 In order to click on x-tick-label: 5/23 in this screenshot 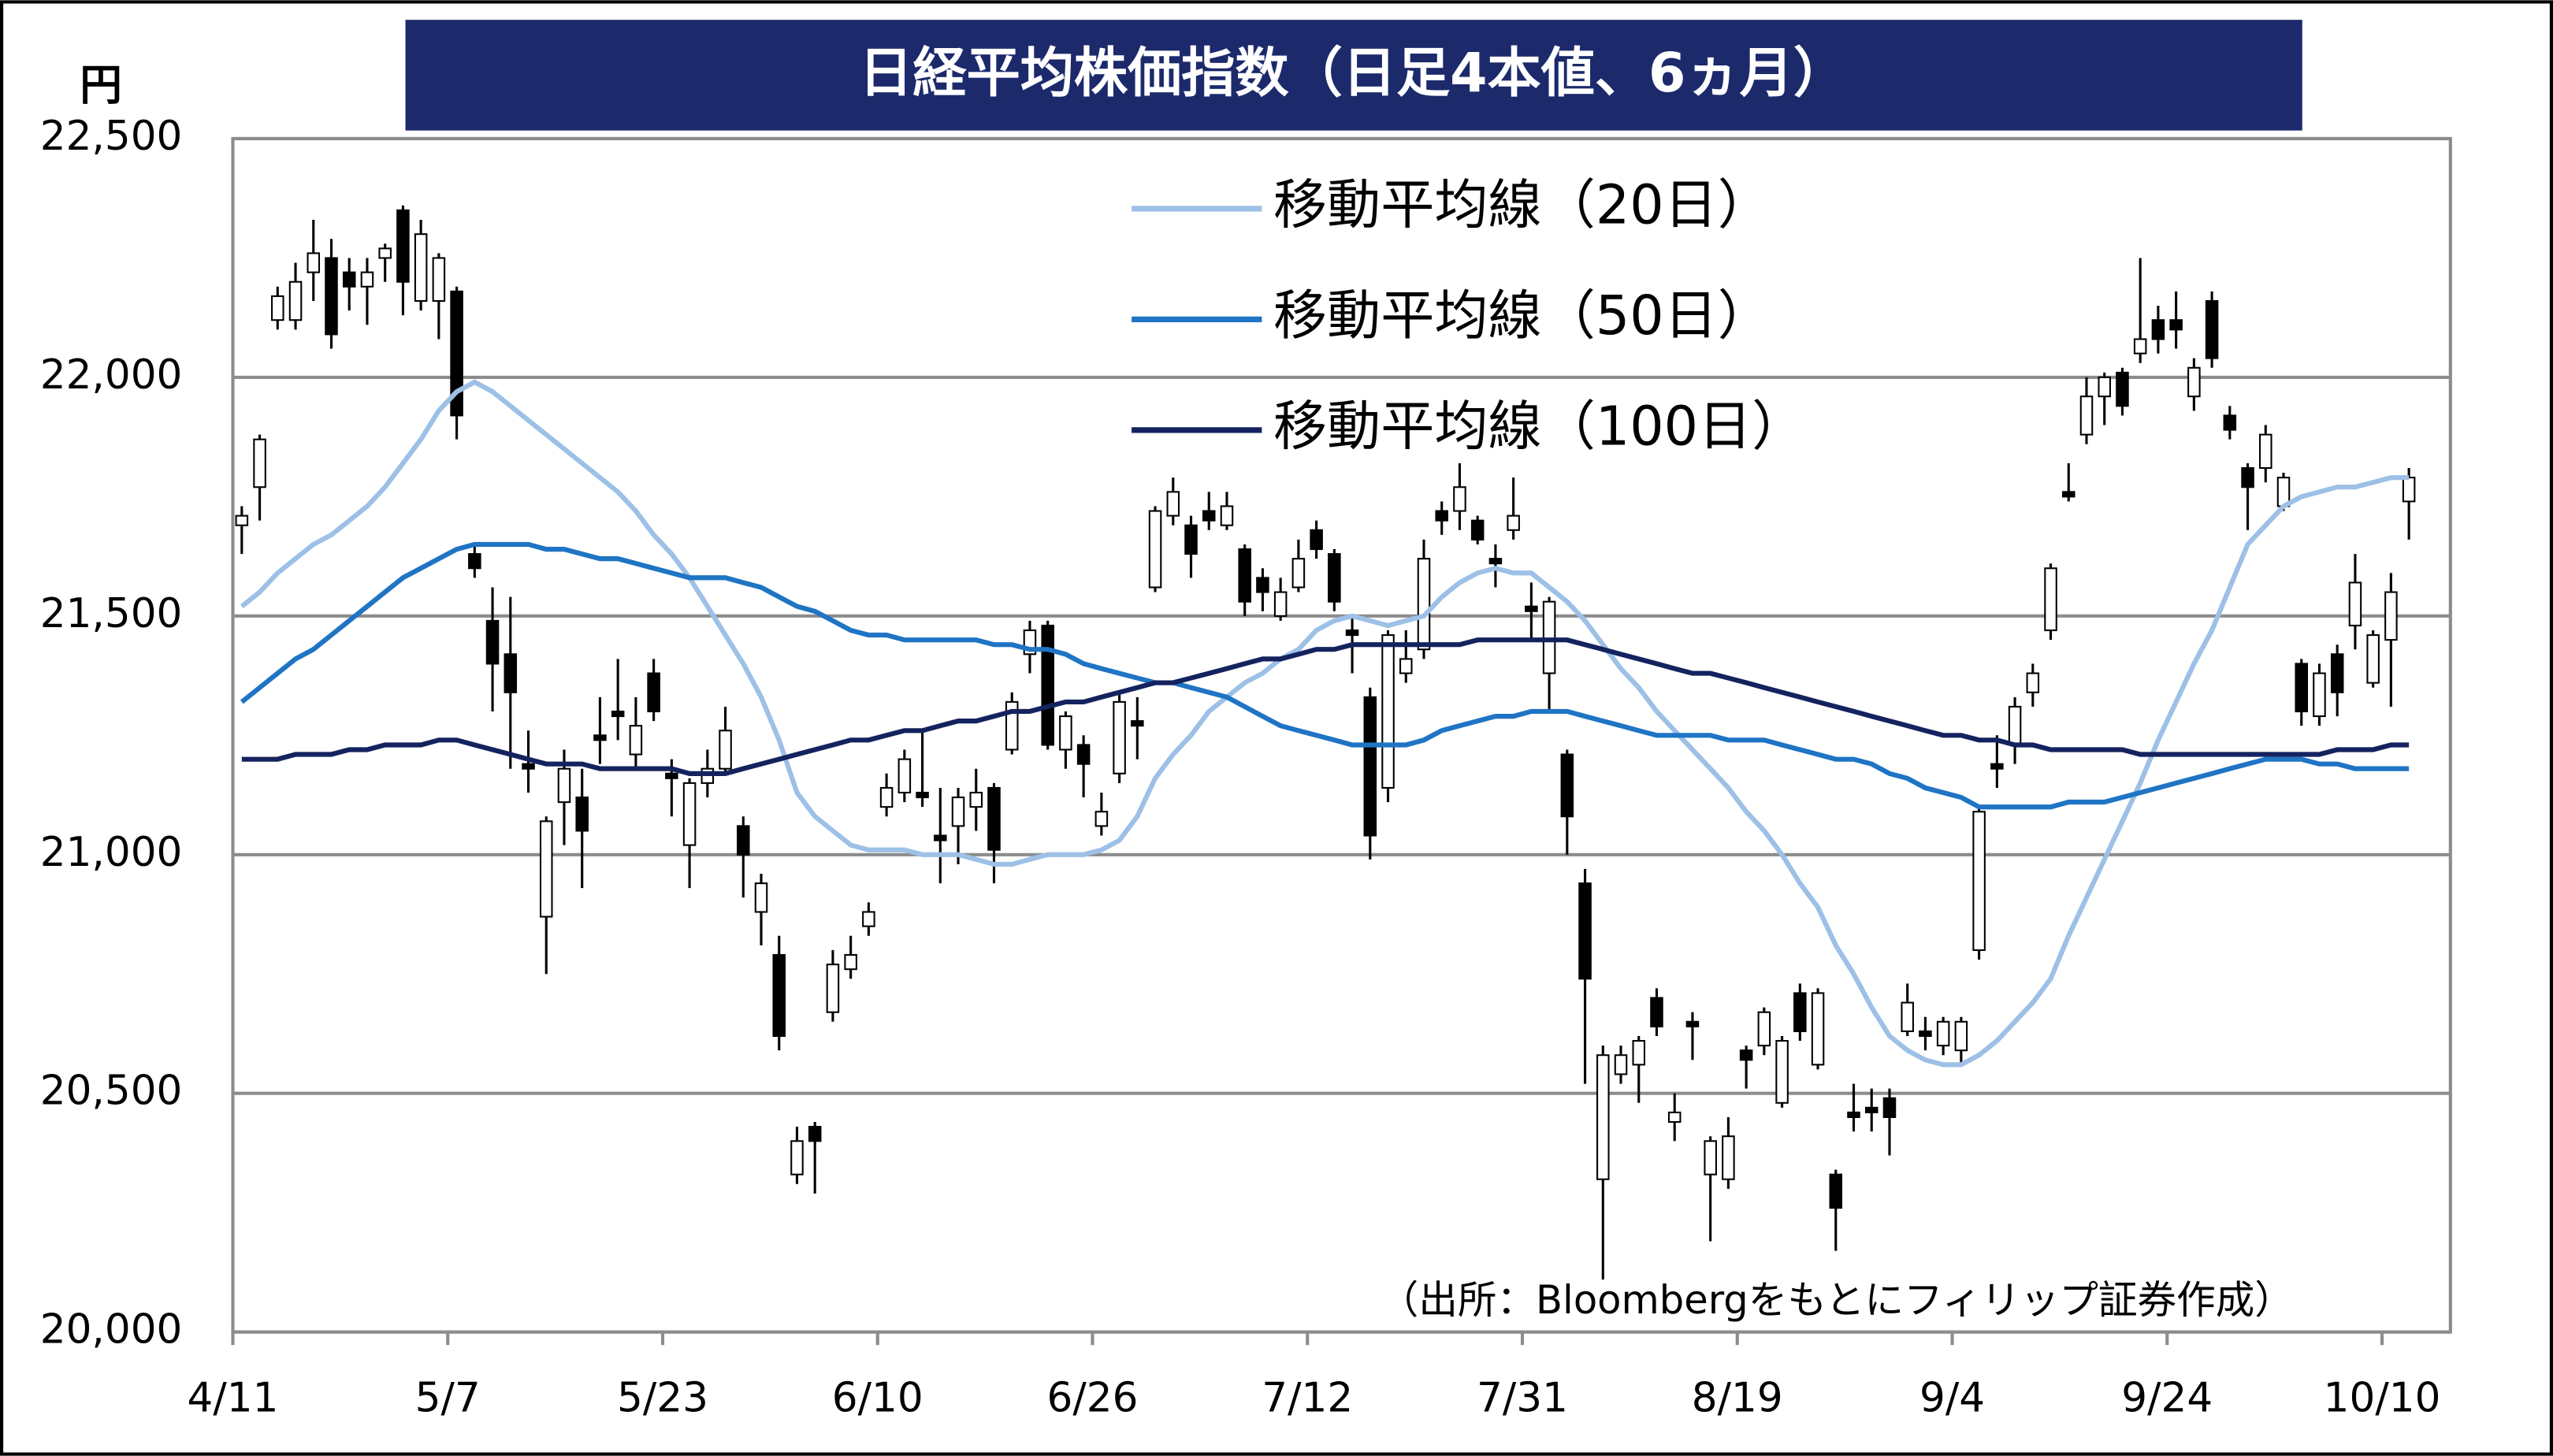, I will do `click(662, 1397)`.